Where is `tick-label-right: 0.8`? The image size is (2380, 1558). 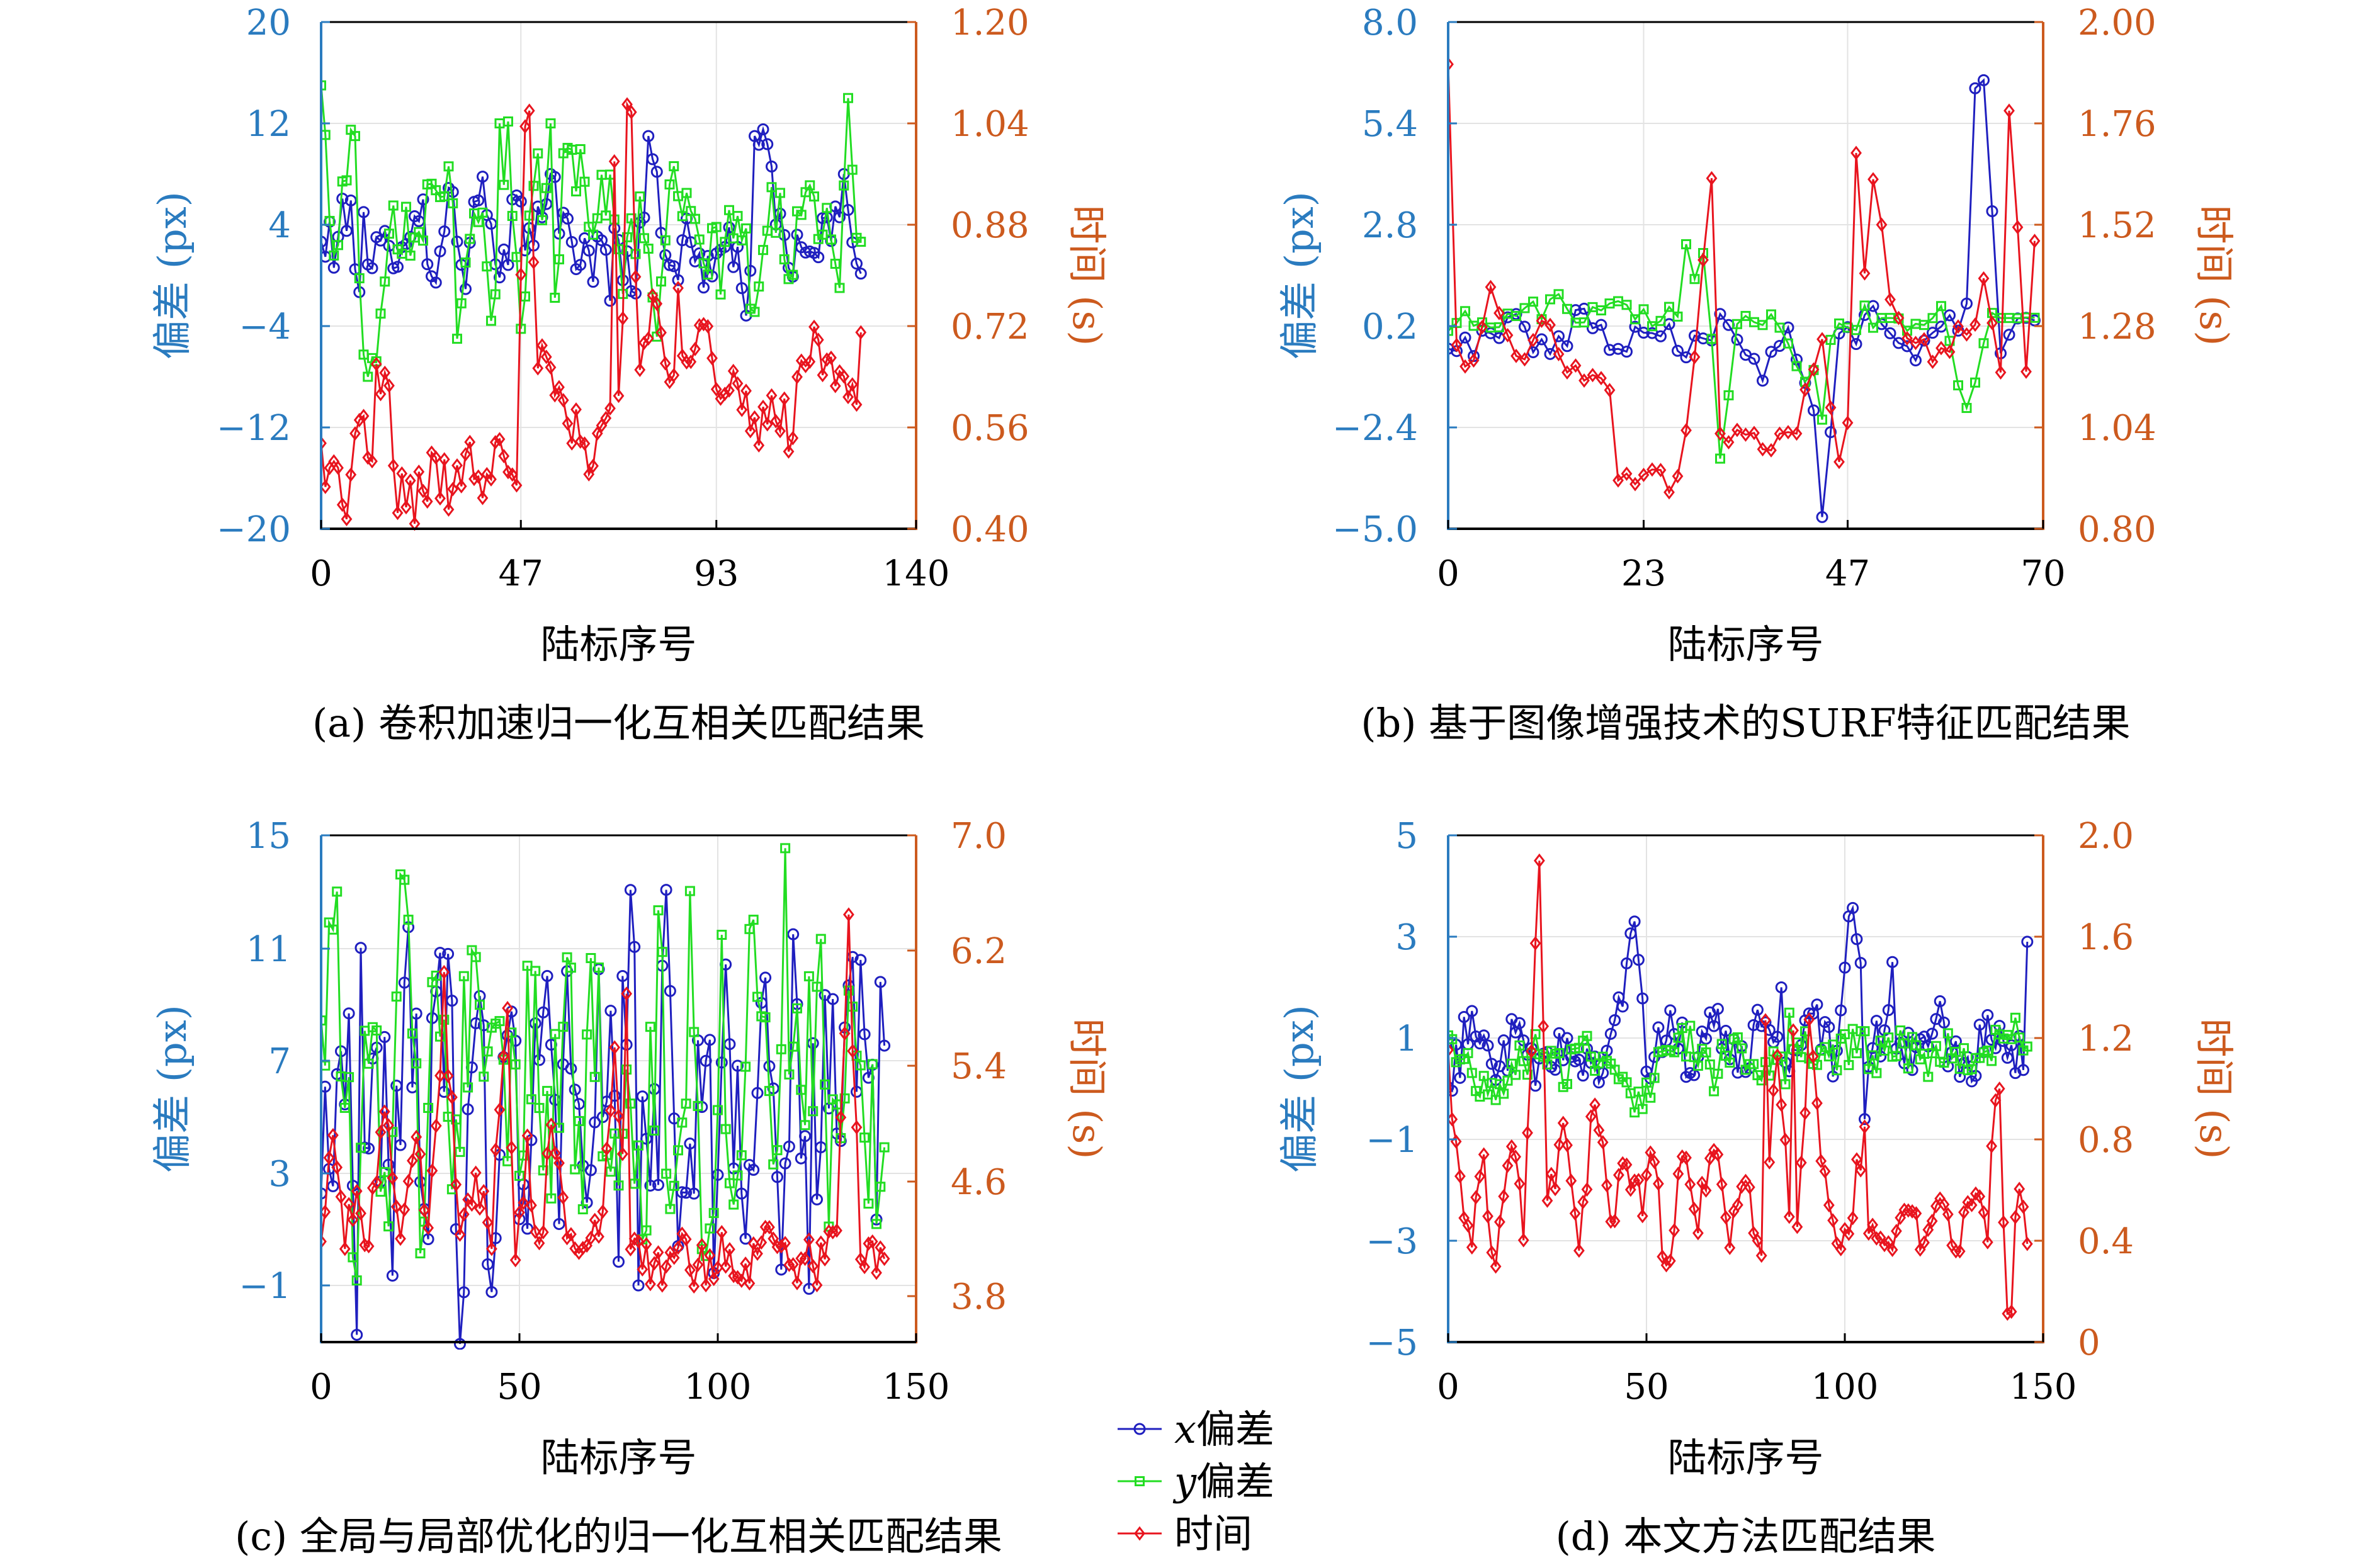 tick-label-right: 0.8 is located at coordinates (2106, 1140).